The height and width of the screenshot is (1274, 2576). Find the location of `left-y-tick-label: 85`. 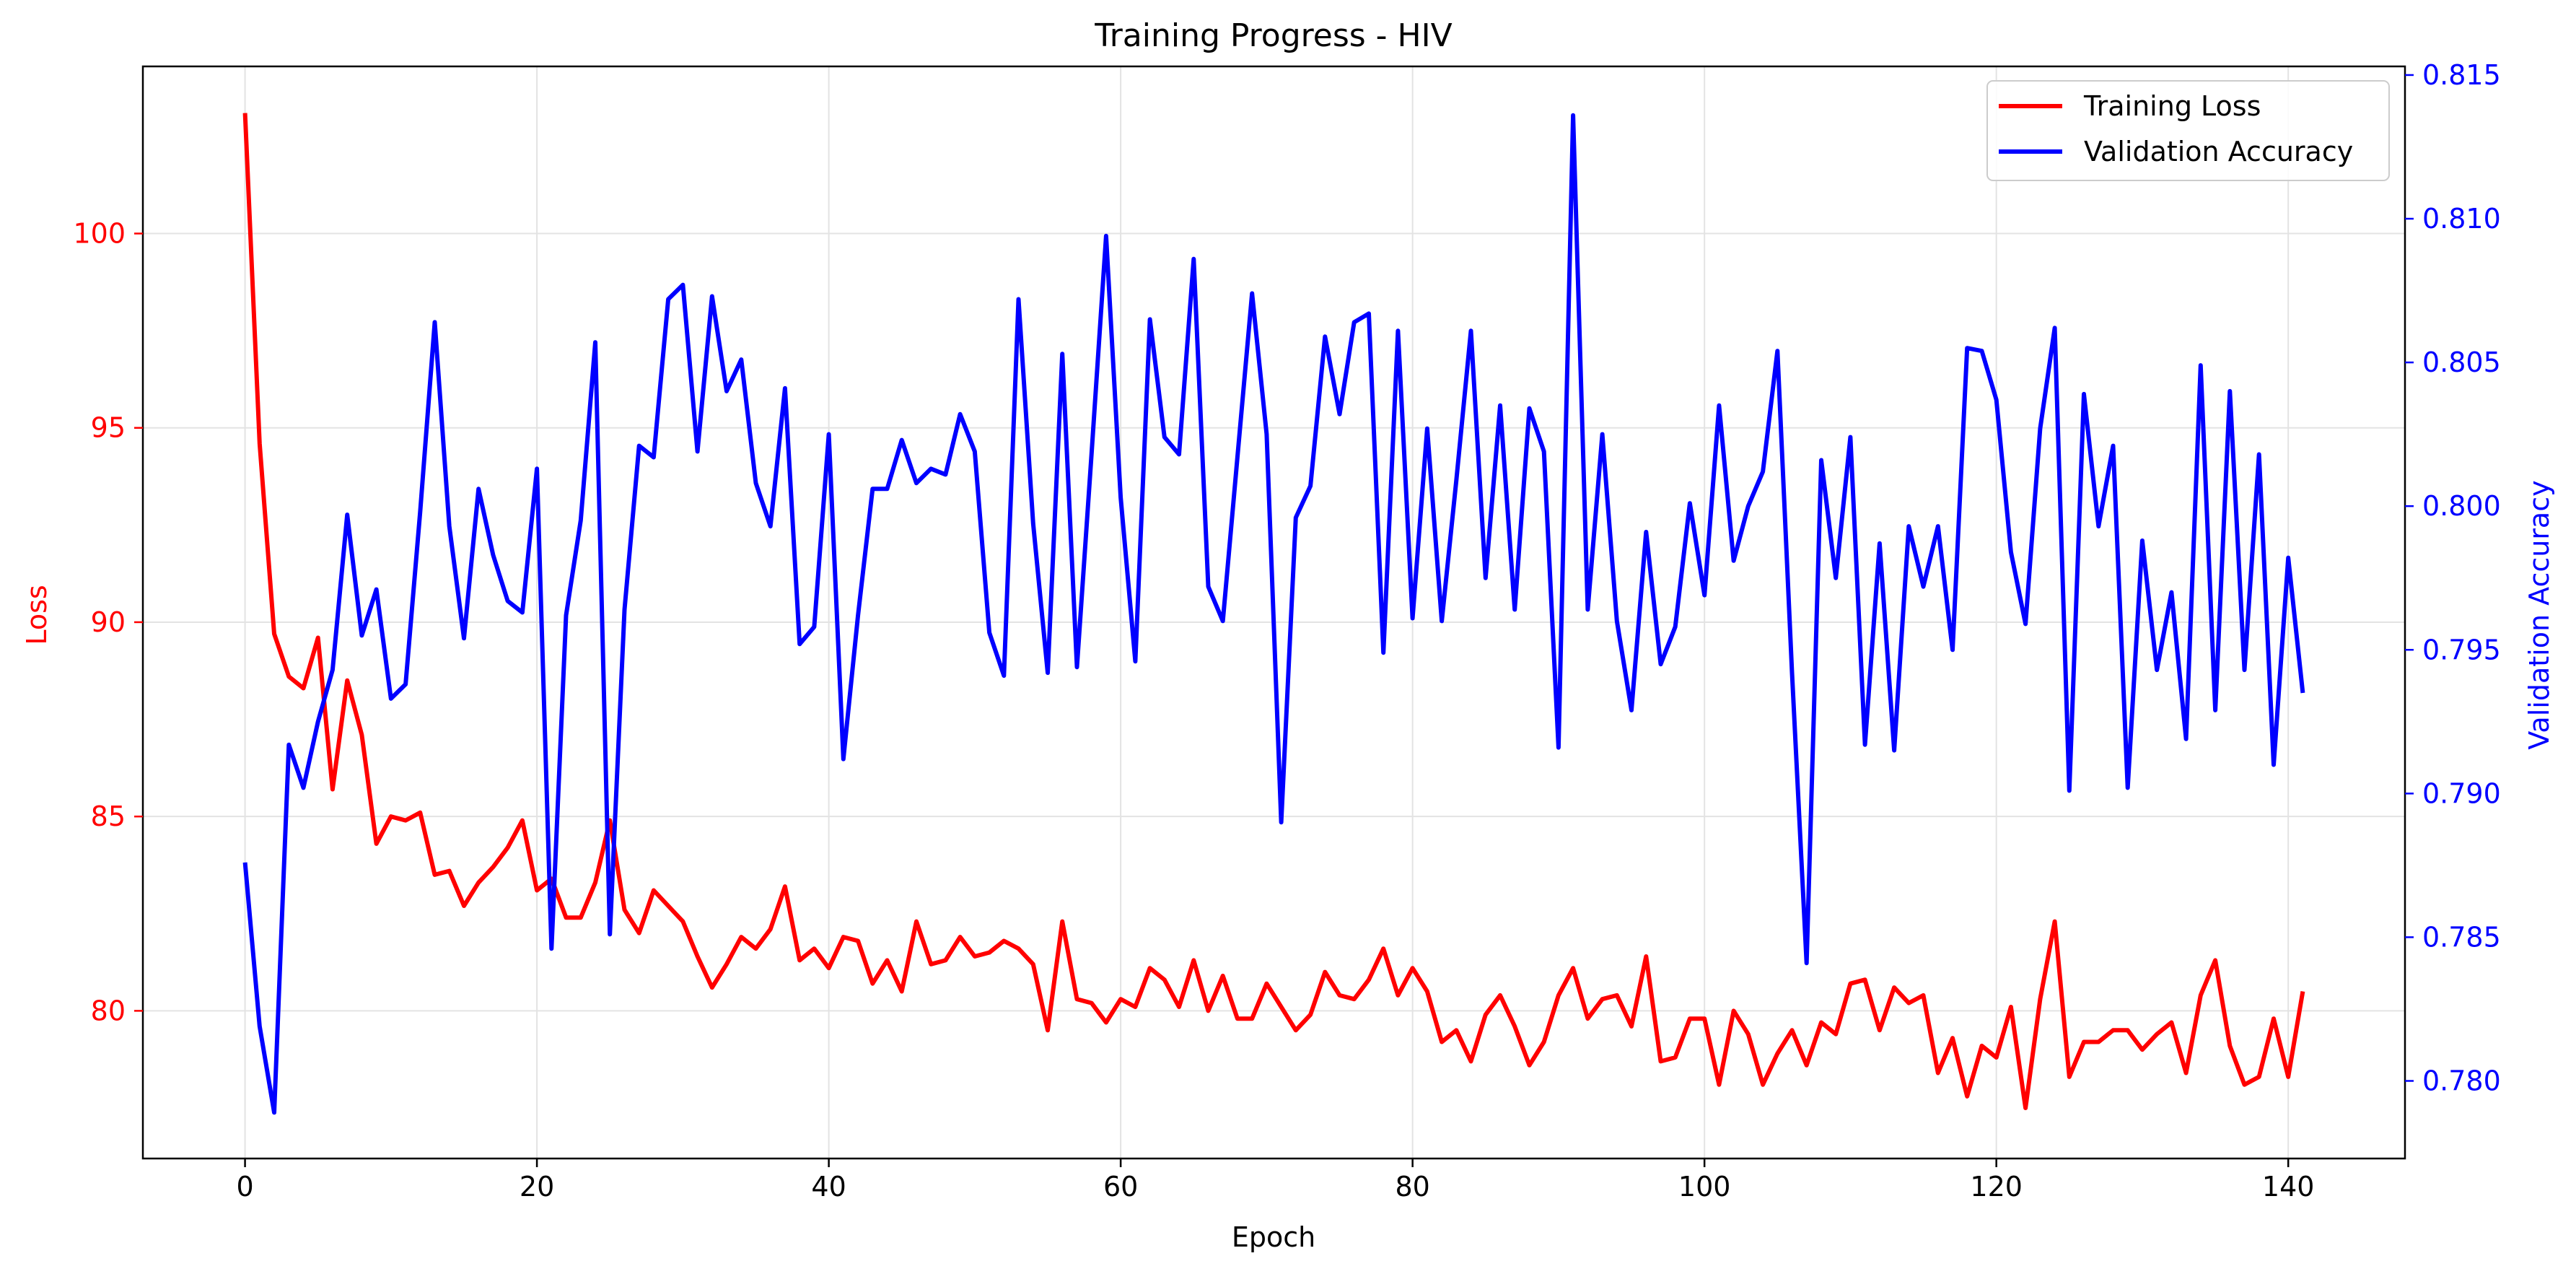

left-y-tick-label: 85 is located at coordinates (108, 816).